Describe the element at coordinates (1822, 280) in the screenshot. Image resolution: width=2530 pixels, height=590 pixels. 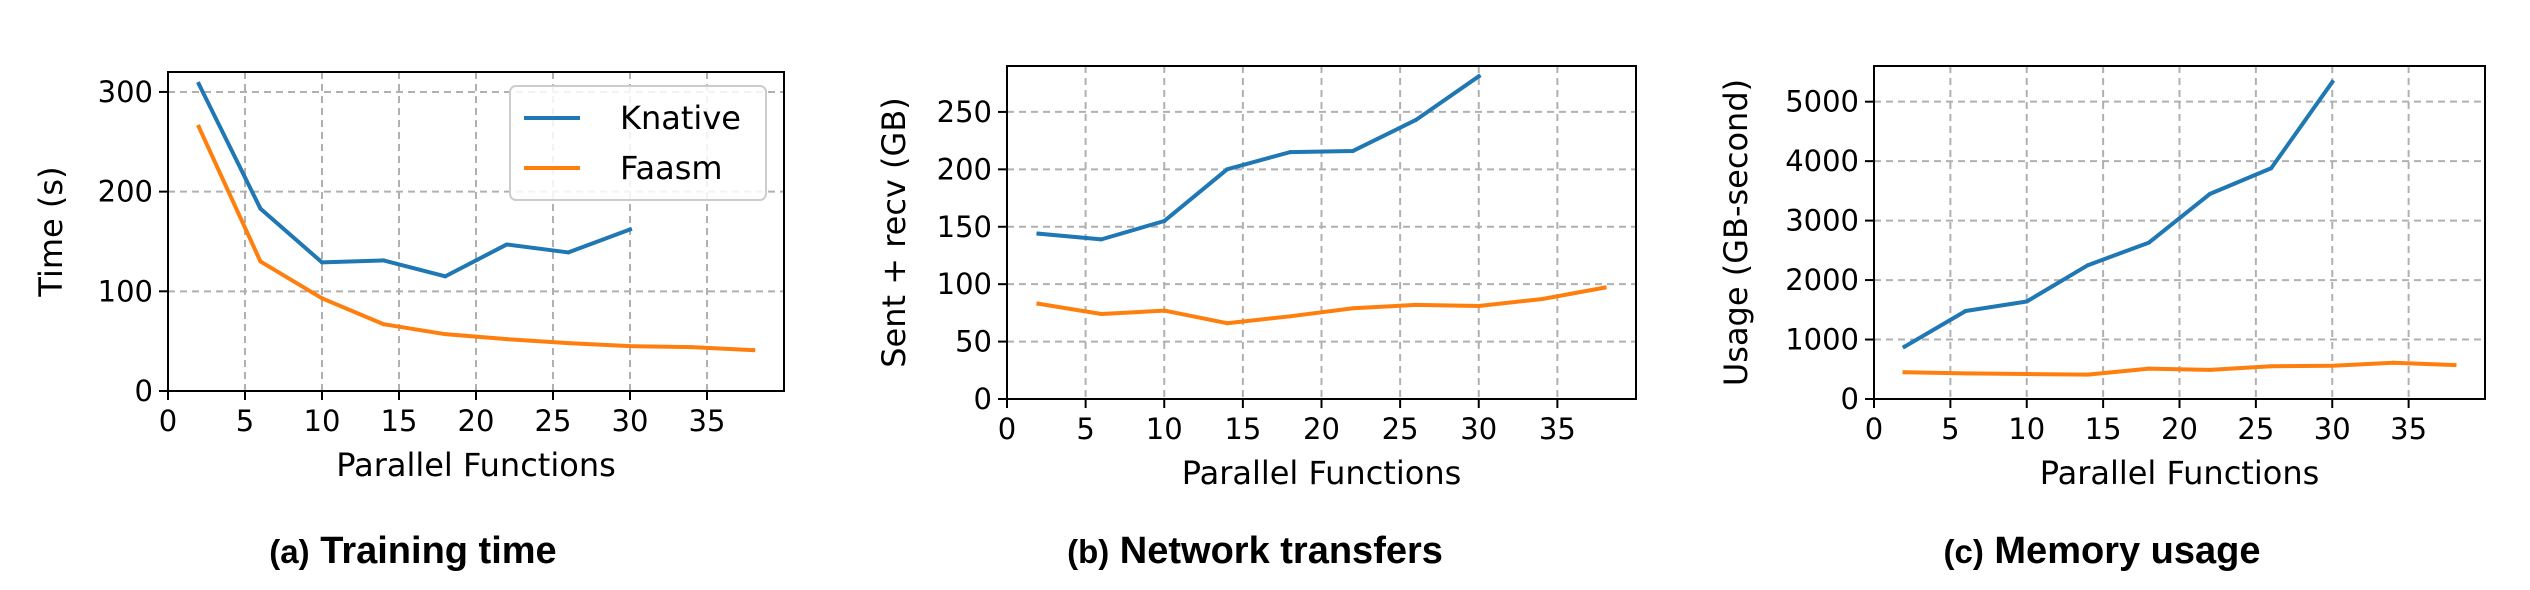
I see `y-tick-label: 2000` at that location.